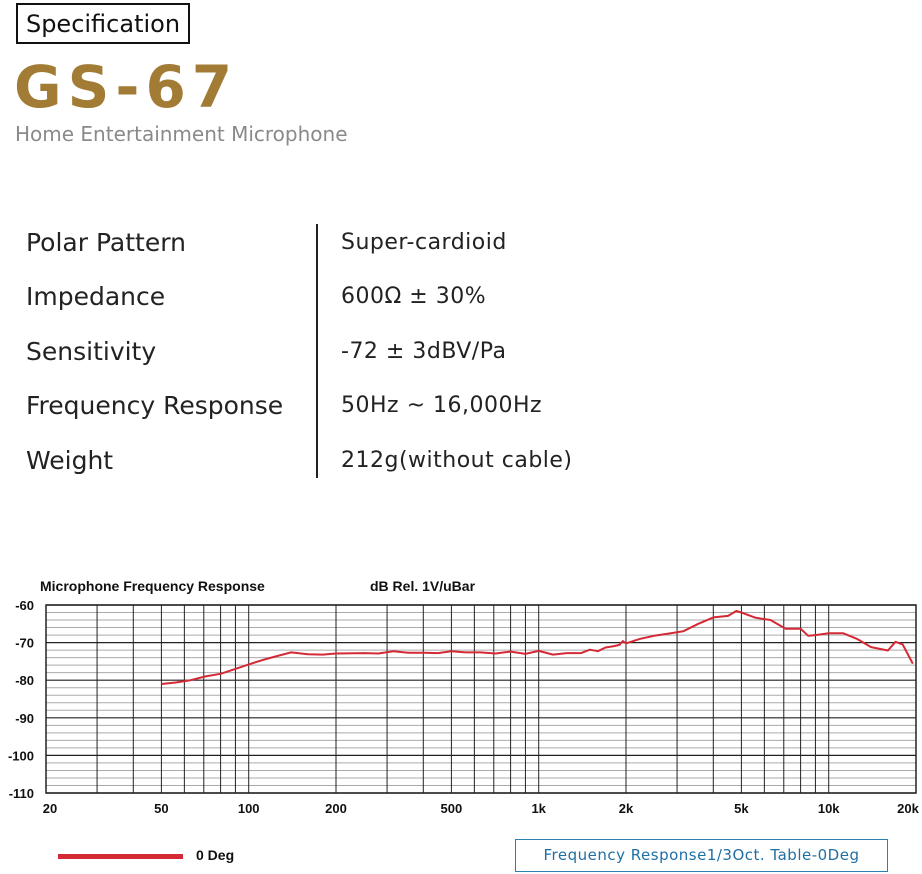 This screenshot has height=874, width=922. What do you see at coordinates (21, 755) in the screenshot?
I see `y-tick-label: -100` at bounding box center [21, 755].